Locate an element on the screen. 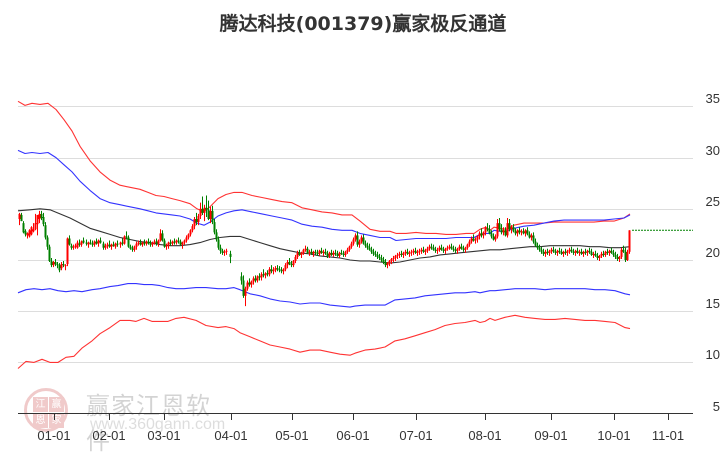 This screenshot has height=456, width=726. x-tick-label: 06-01 is located at coordinates (353, 435).